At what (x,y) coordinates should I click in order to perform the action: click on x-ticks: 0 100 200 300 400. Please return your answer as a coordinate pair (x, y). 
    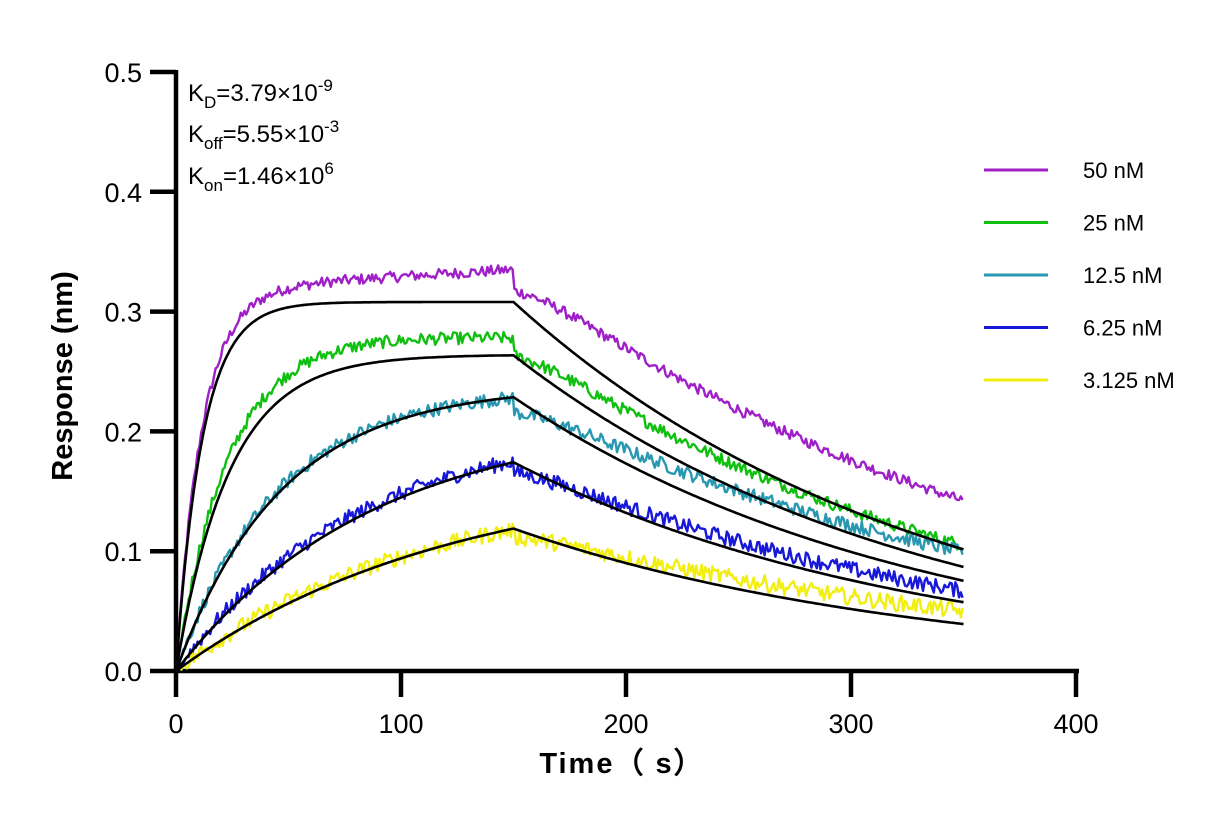
    Looking at the image, I should click on (633, 705).